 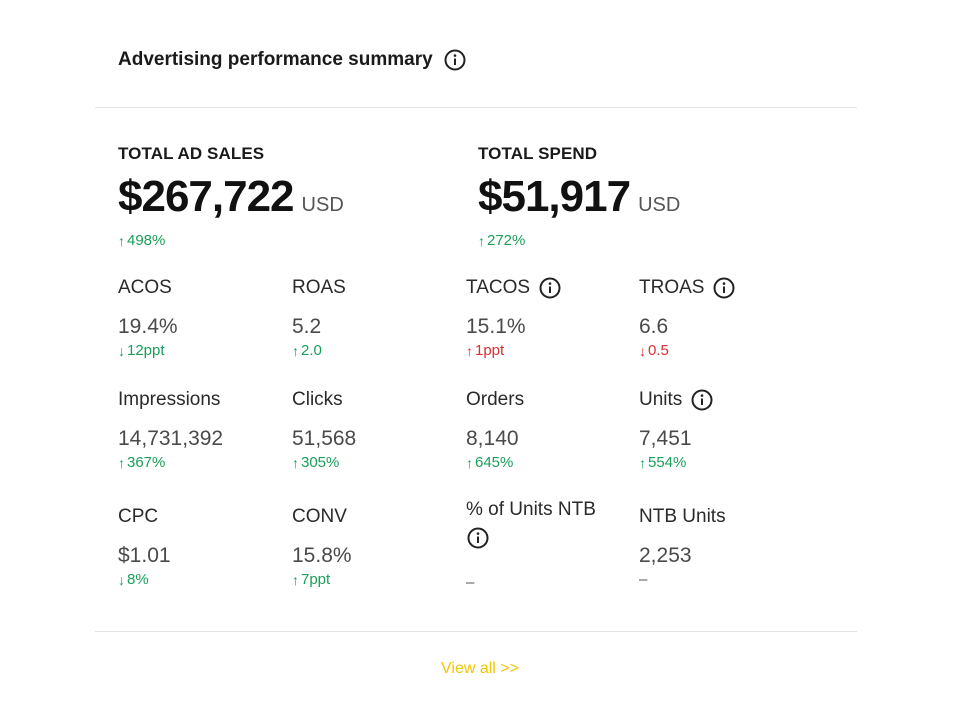 I want to click on metric-clicks-change: ↑ 305%, so click(x=374, y=463).